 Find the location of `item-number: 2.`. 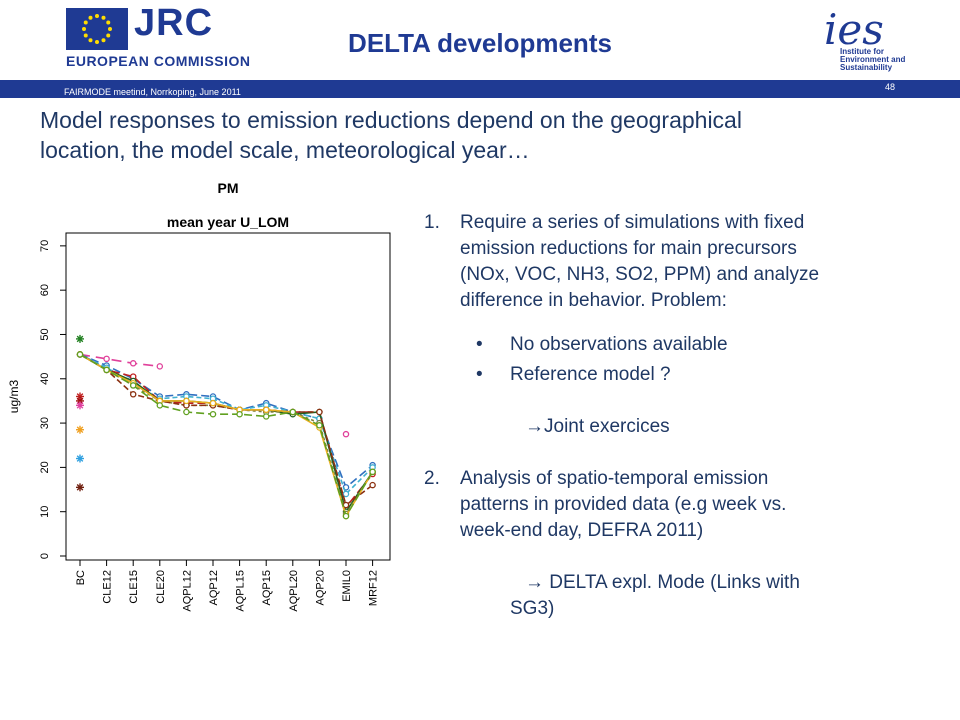

item-number: 2. is located at coordinates (432, 478).